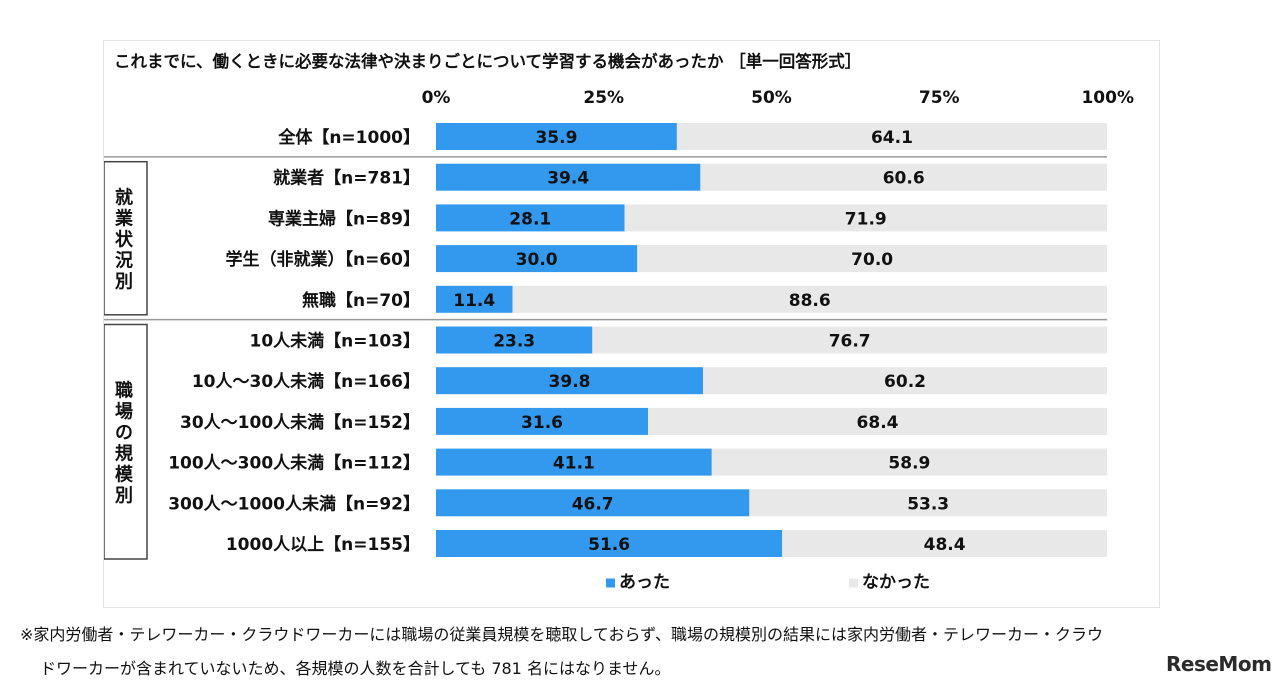 This screenshot has width=1280, height=688. I want to click on category-label: 専業主婦【n=89】, so click(344, 218).